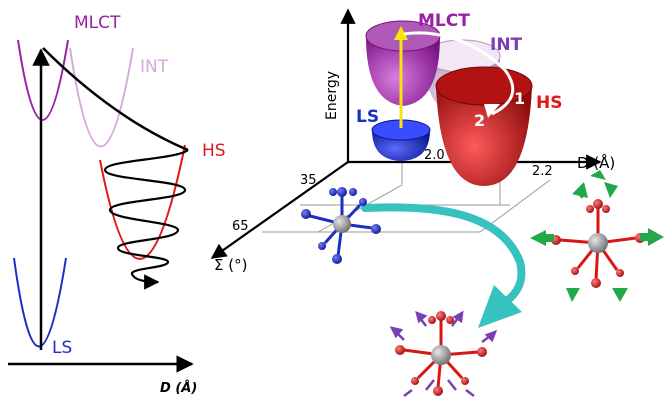  What do you see at coordinates (401, 140) in the screenshot?
I see `ls-surface` at bounding box center [401, 140].